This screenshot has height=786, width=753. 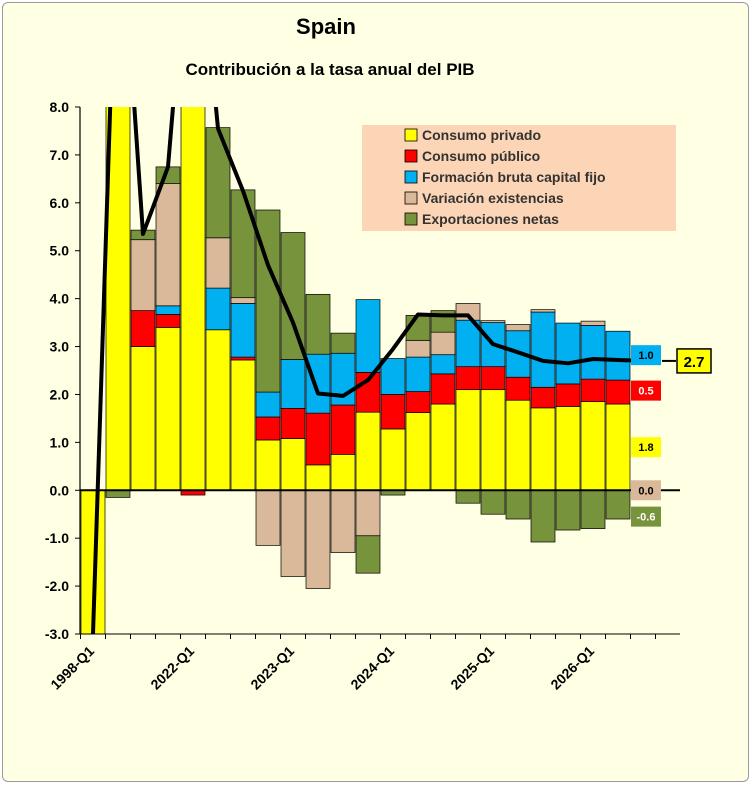 I want to click on x-tick-label: 2026-Q1, so click(x=572, y=668).